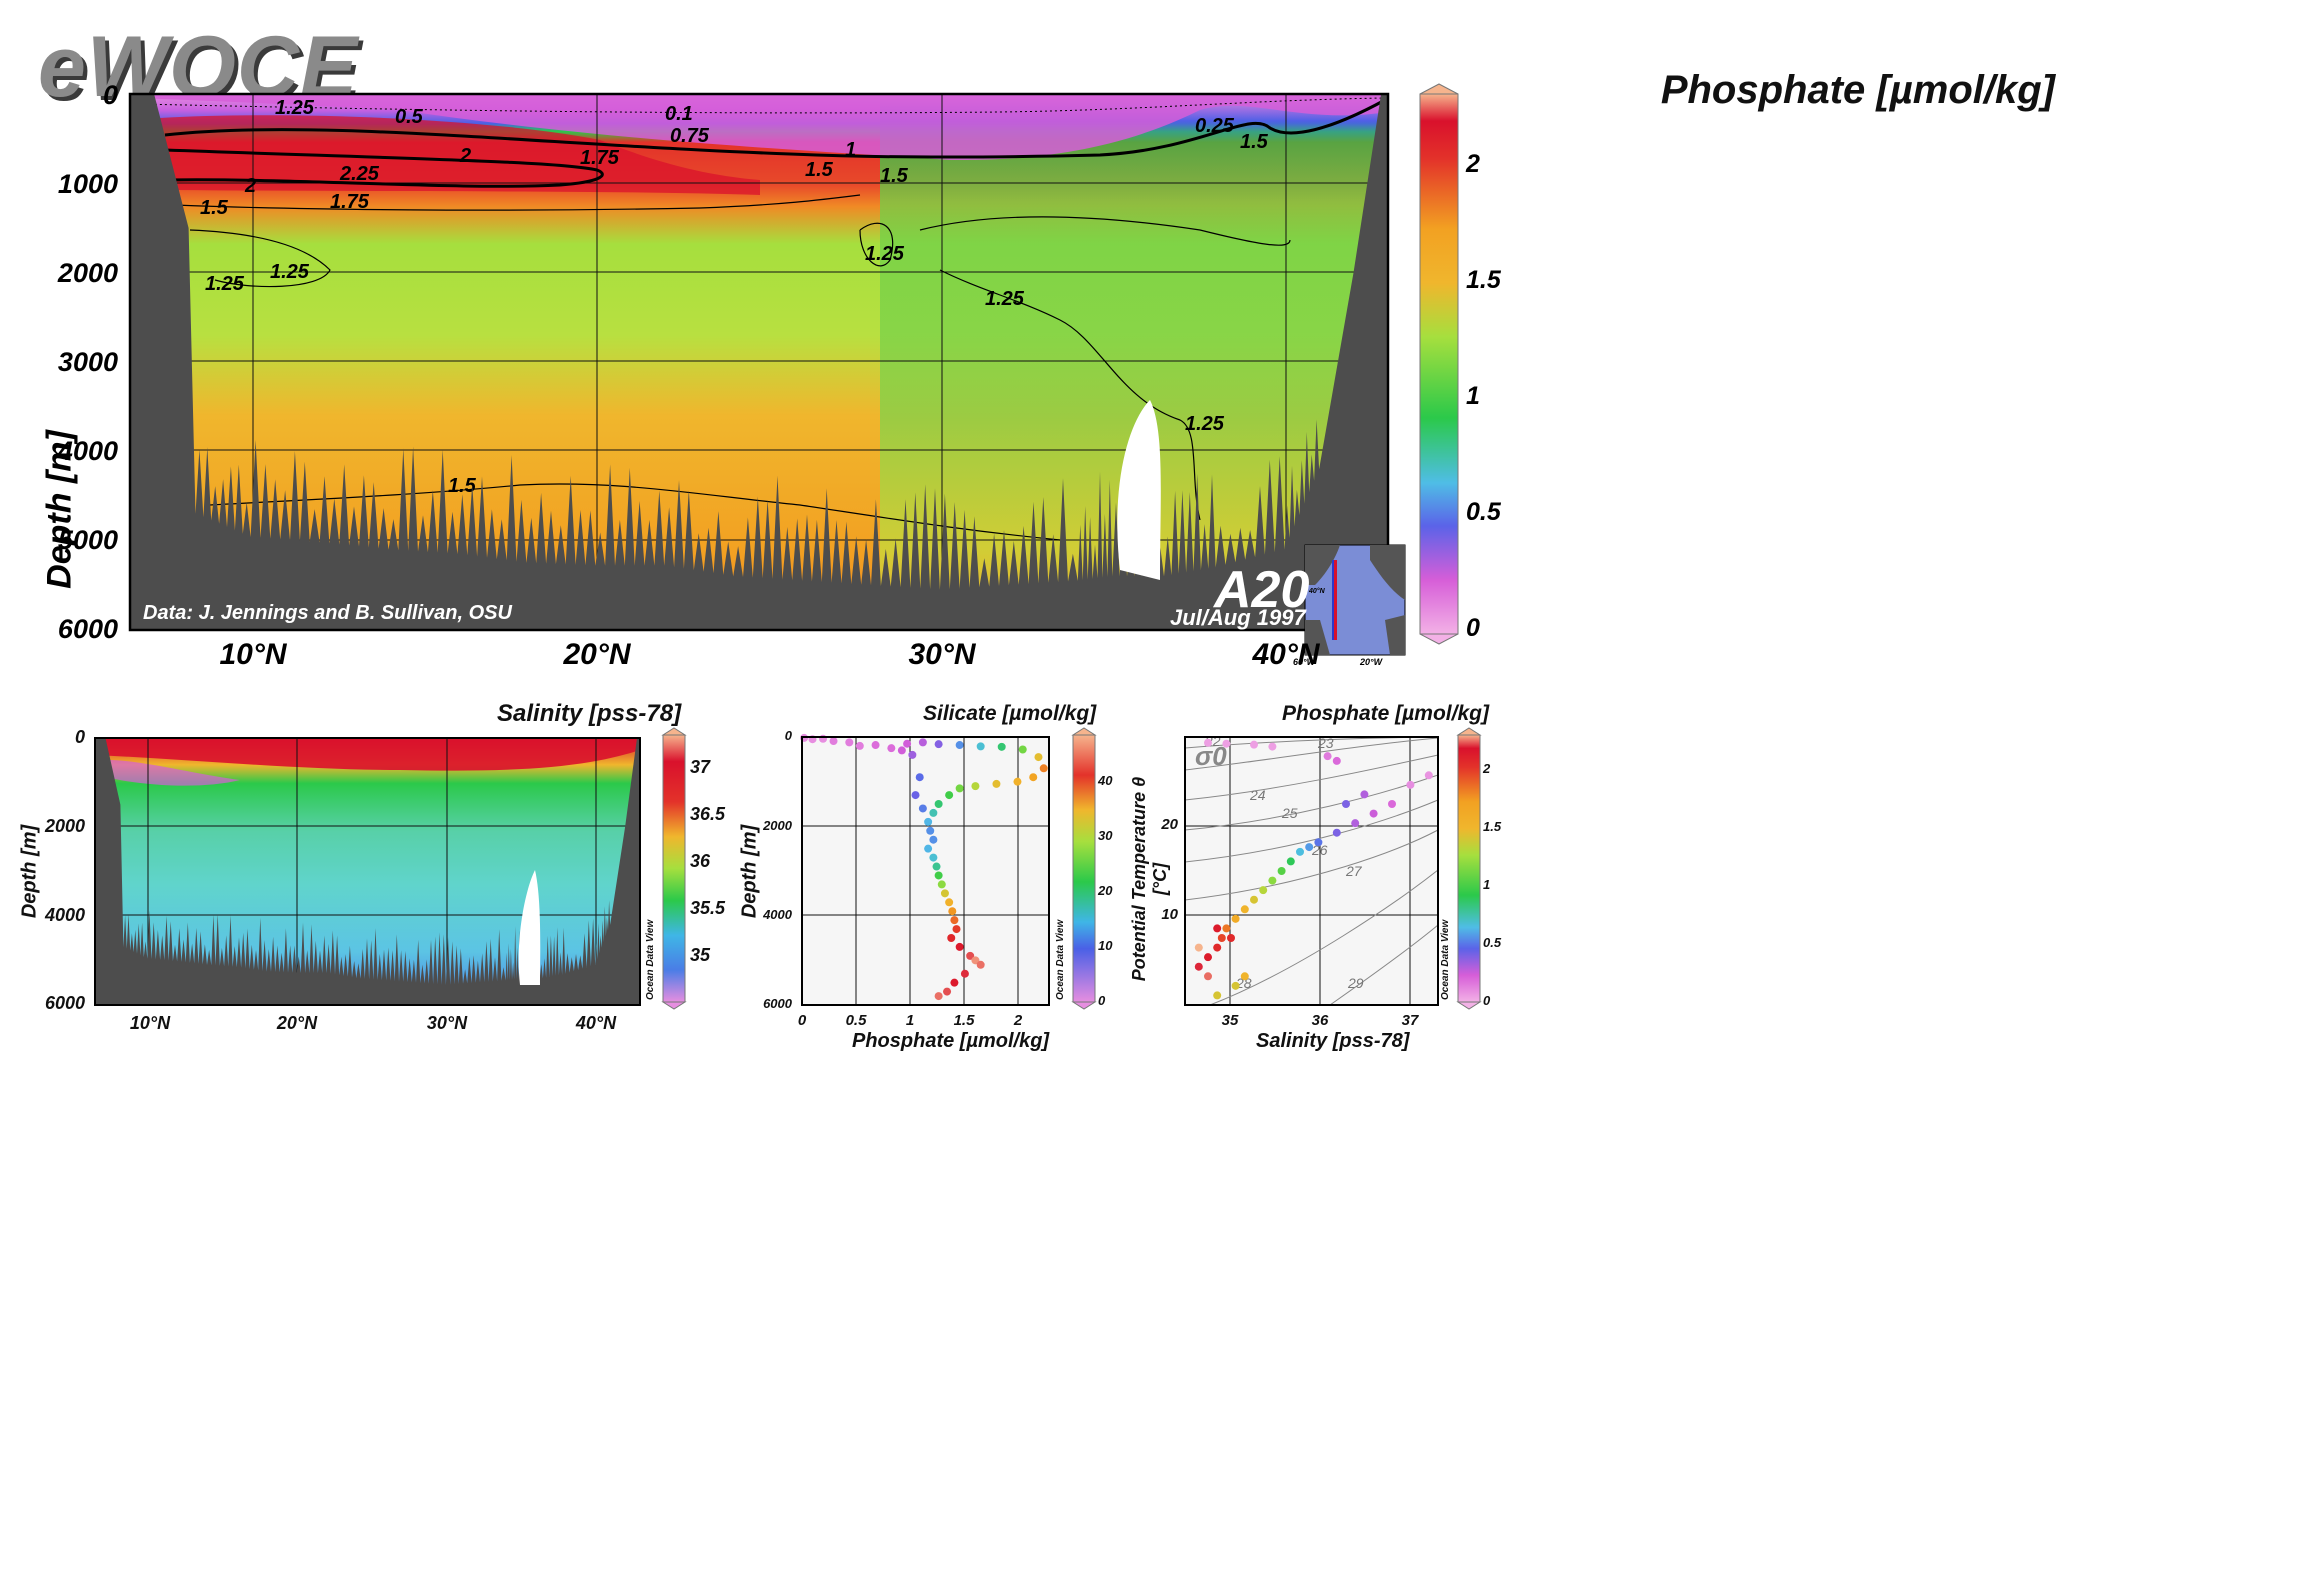 The width and height of the screenshot is (2315, 1584). I want to click on silicate-frame, so click(925, 871).